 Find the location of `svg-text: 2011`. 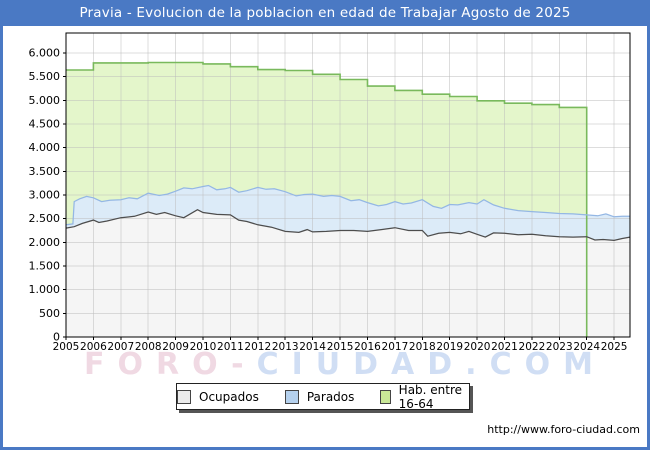

svg-text: 2011 is located at coordinates (230, 347).